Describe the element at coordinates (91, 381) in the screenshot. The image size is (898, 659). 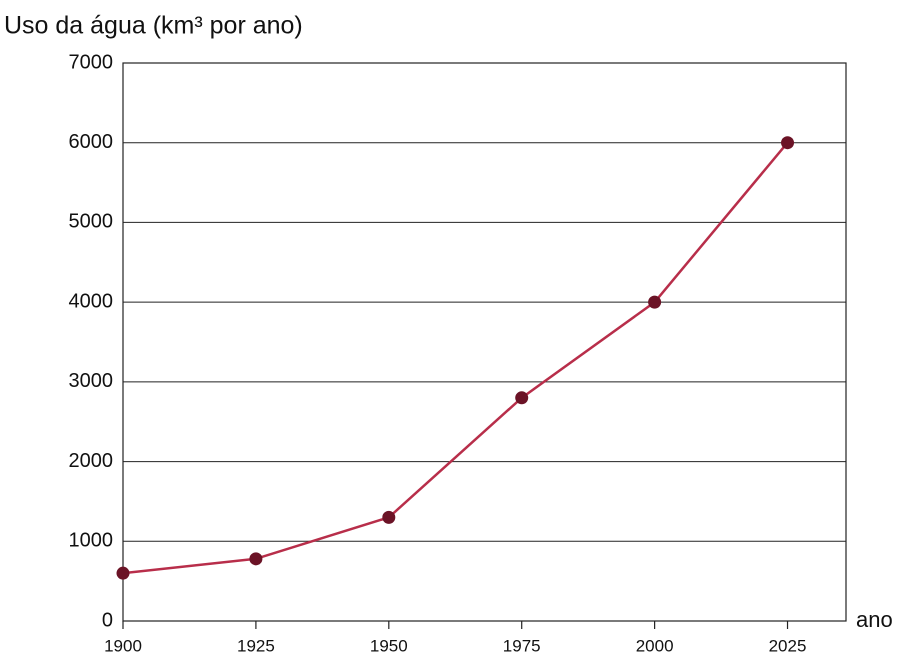
I see `y-tick-label: 3000` at that location.